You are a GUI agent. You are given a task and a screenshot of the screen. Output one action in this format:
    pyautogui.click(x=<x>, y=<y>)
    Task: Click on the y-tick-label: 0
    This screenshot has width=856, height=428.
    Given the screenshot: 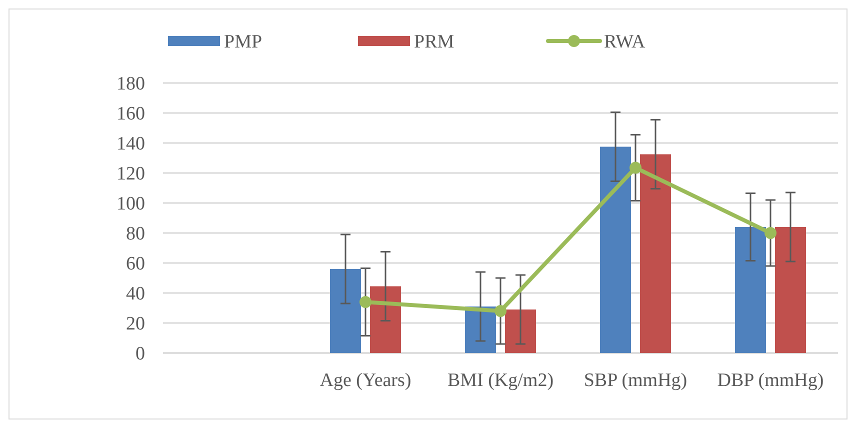 What is the action you would take?
    pyautogui.click(x=140, y=354)
    